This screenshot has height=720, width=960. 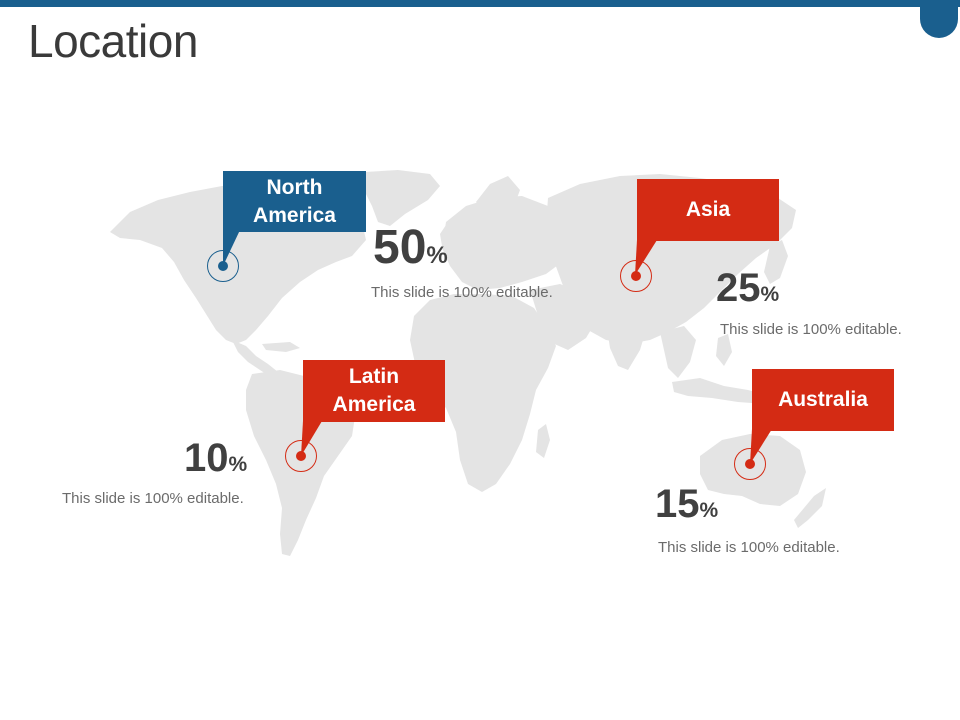 I want to click on marker-latin-america-dot, so click(x=301, y=456).